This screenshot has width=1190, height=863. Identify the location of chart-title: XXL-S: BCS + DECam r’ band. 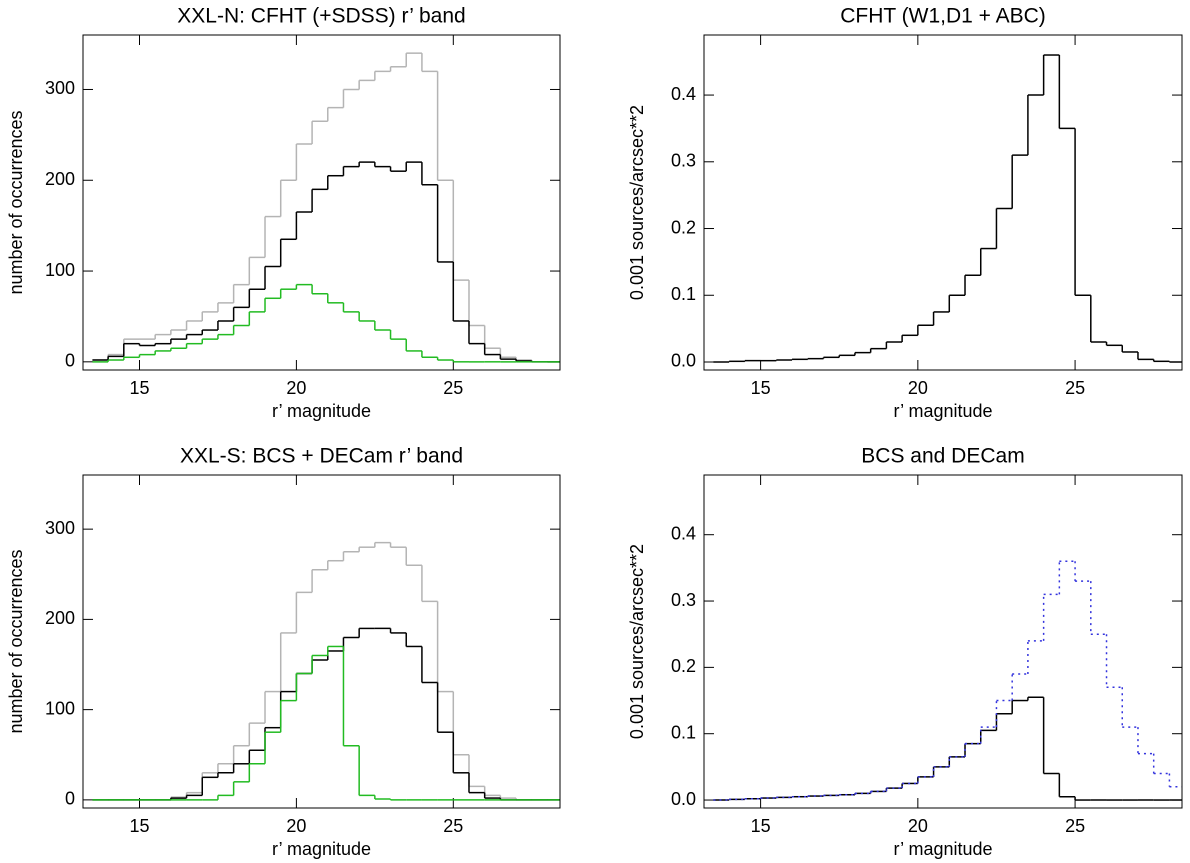
(321, 456).